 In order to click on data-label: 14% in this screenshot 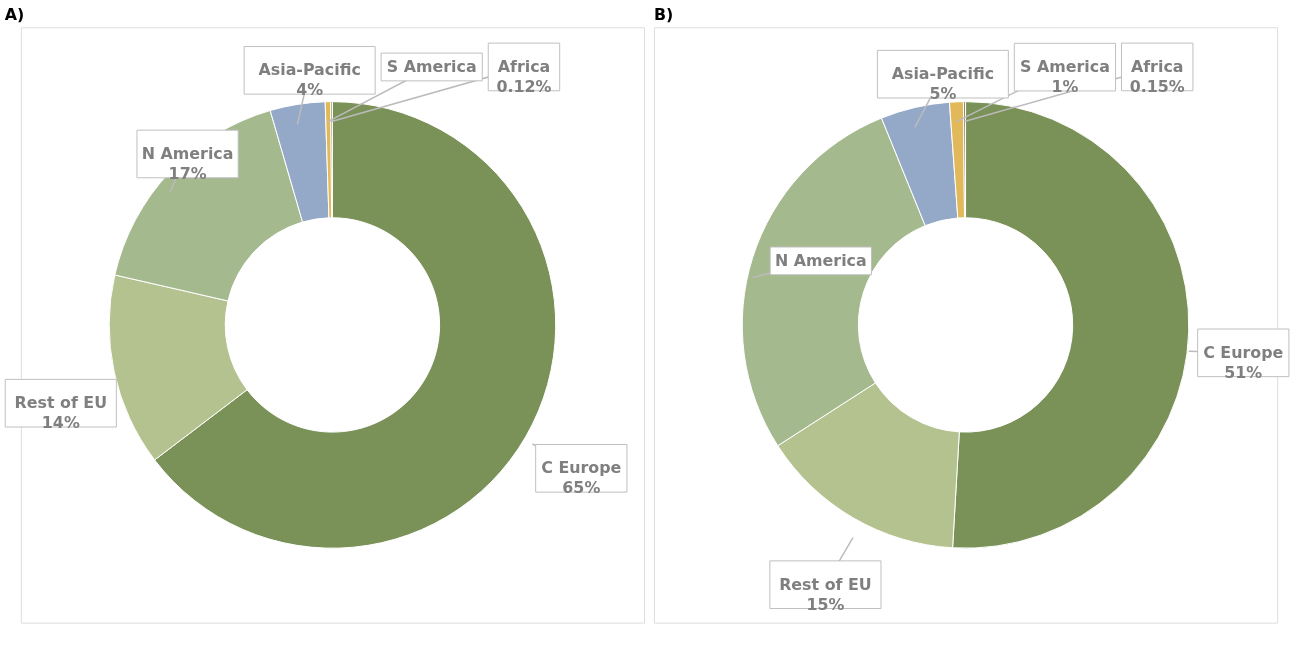, I will do `click(60, 423)`.